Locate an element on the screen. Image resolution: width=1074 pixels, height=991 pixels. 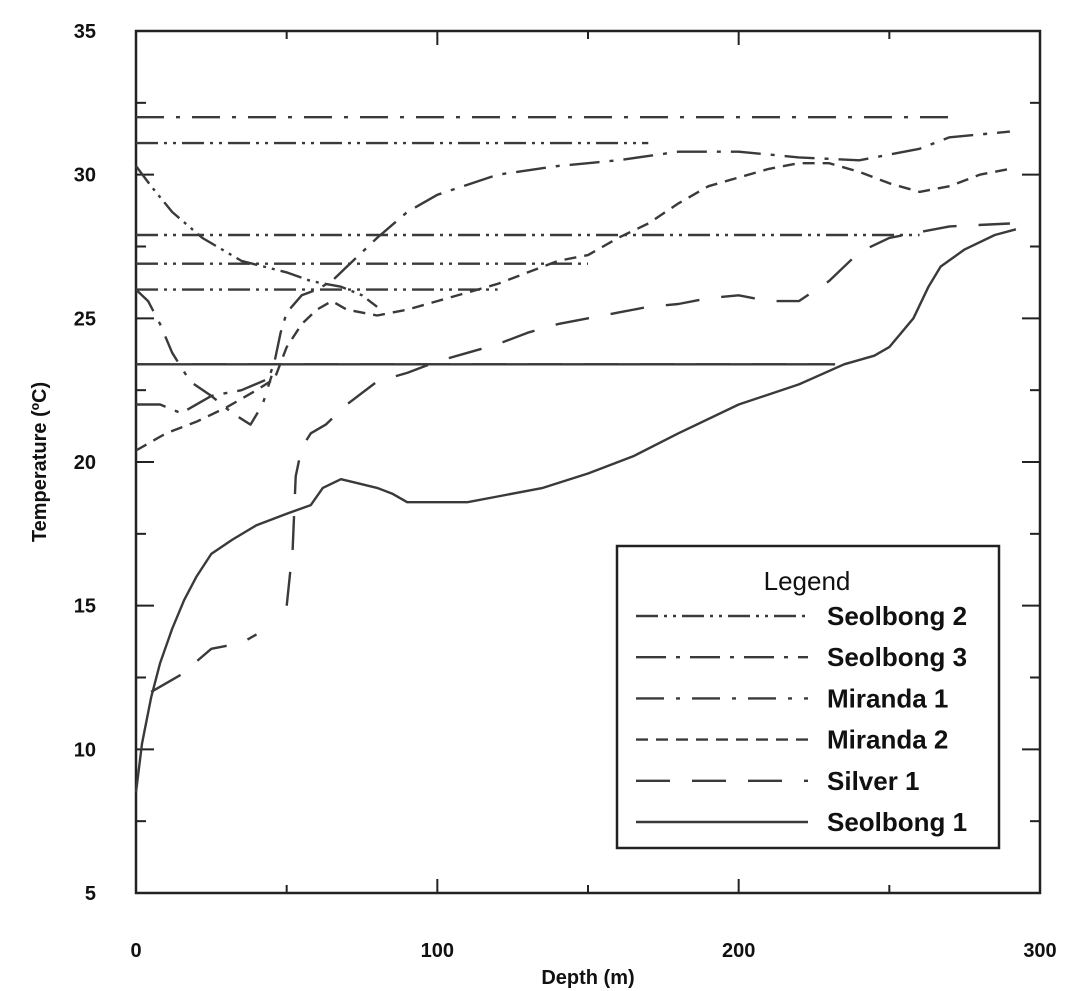
legend-label: Seolbong 2 is located at coordinates (897, 616).